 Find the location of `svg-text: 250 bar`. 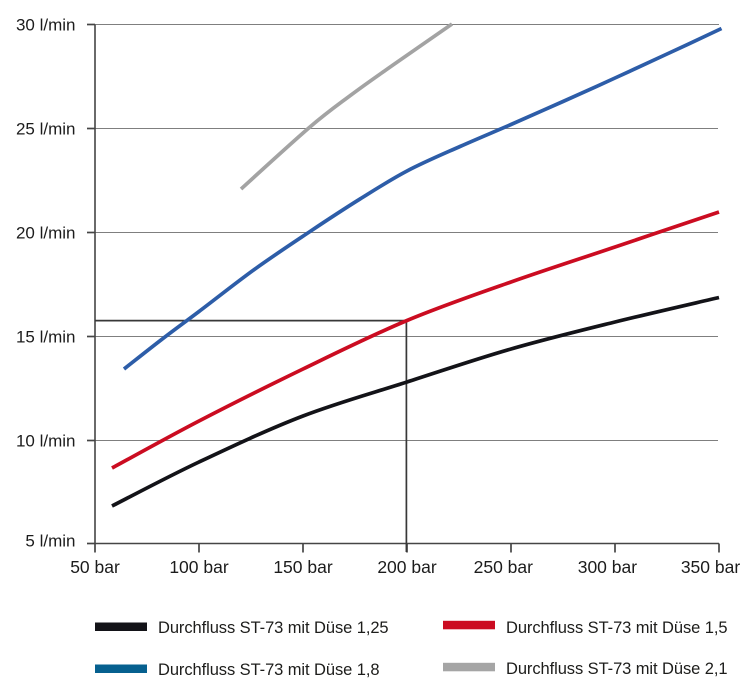

svg-text: 250 bar is located at coordinates (504, 567).